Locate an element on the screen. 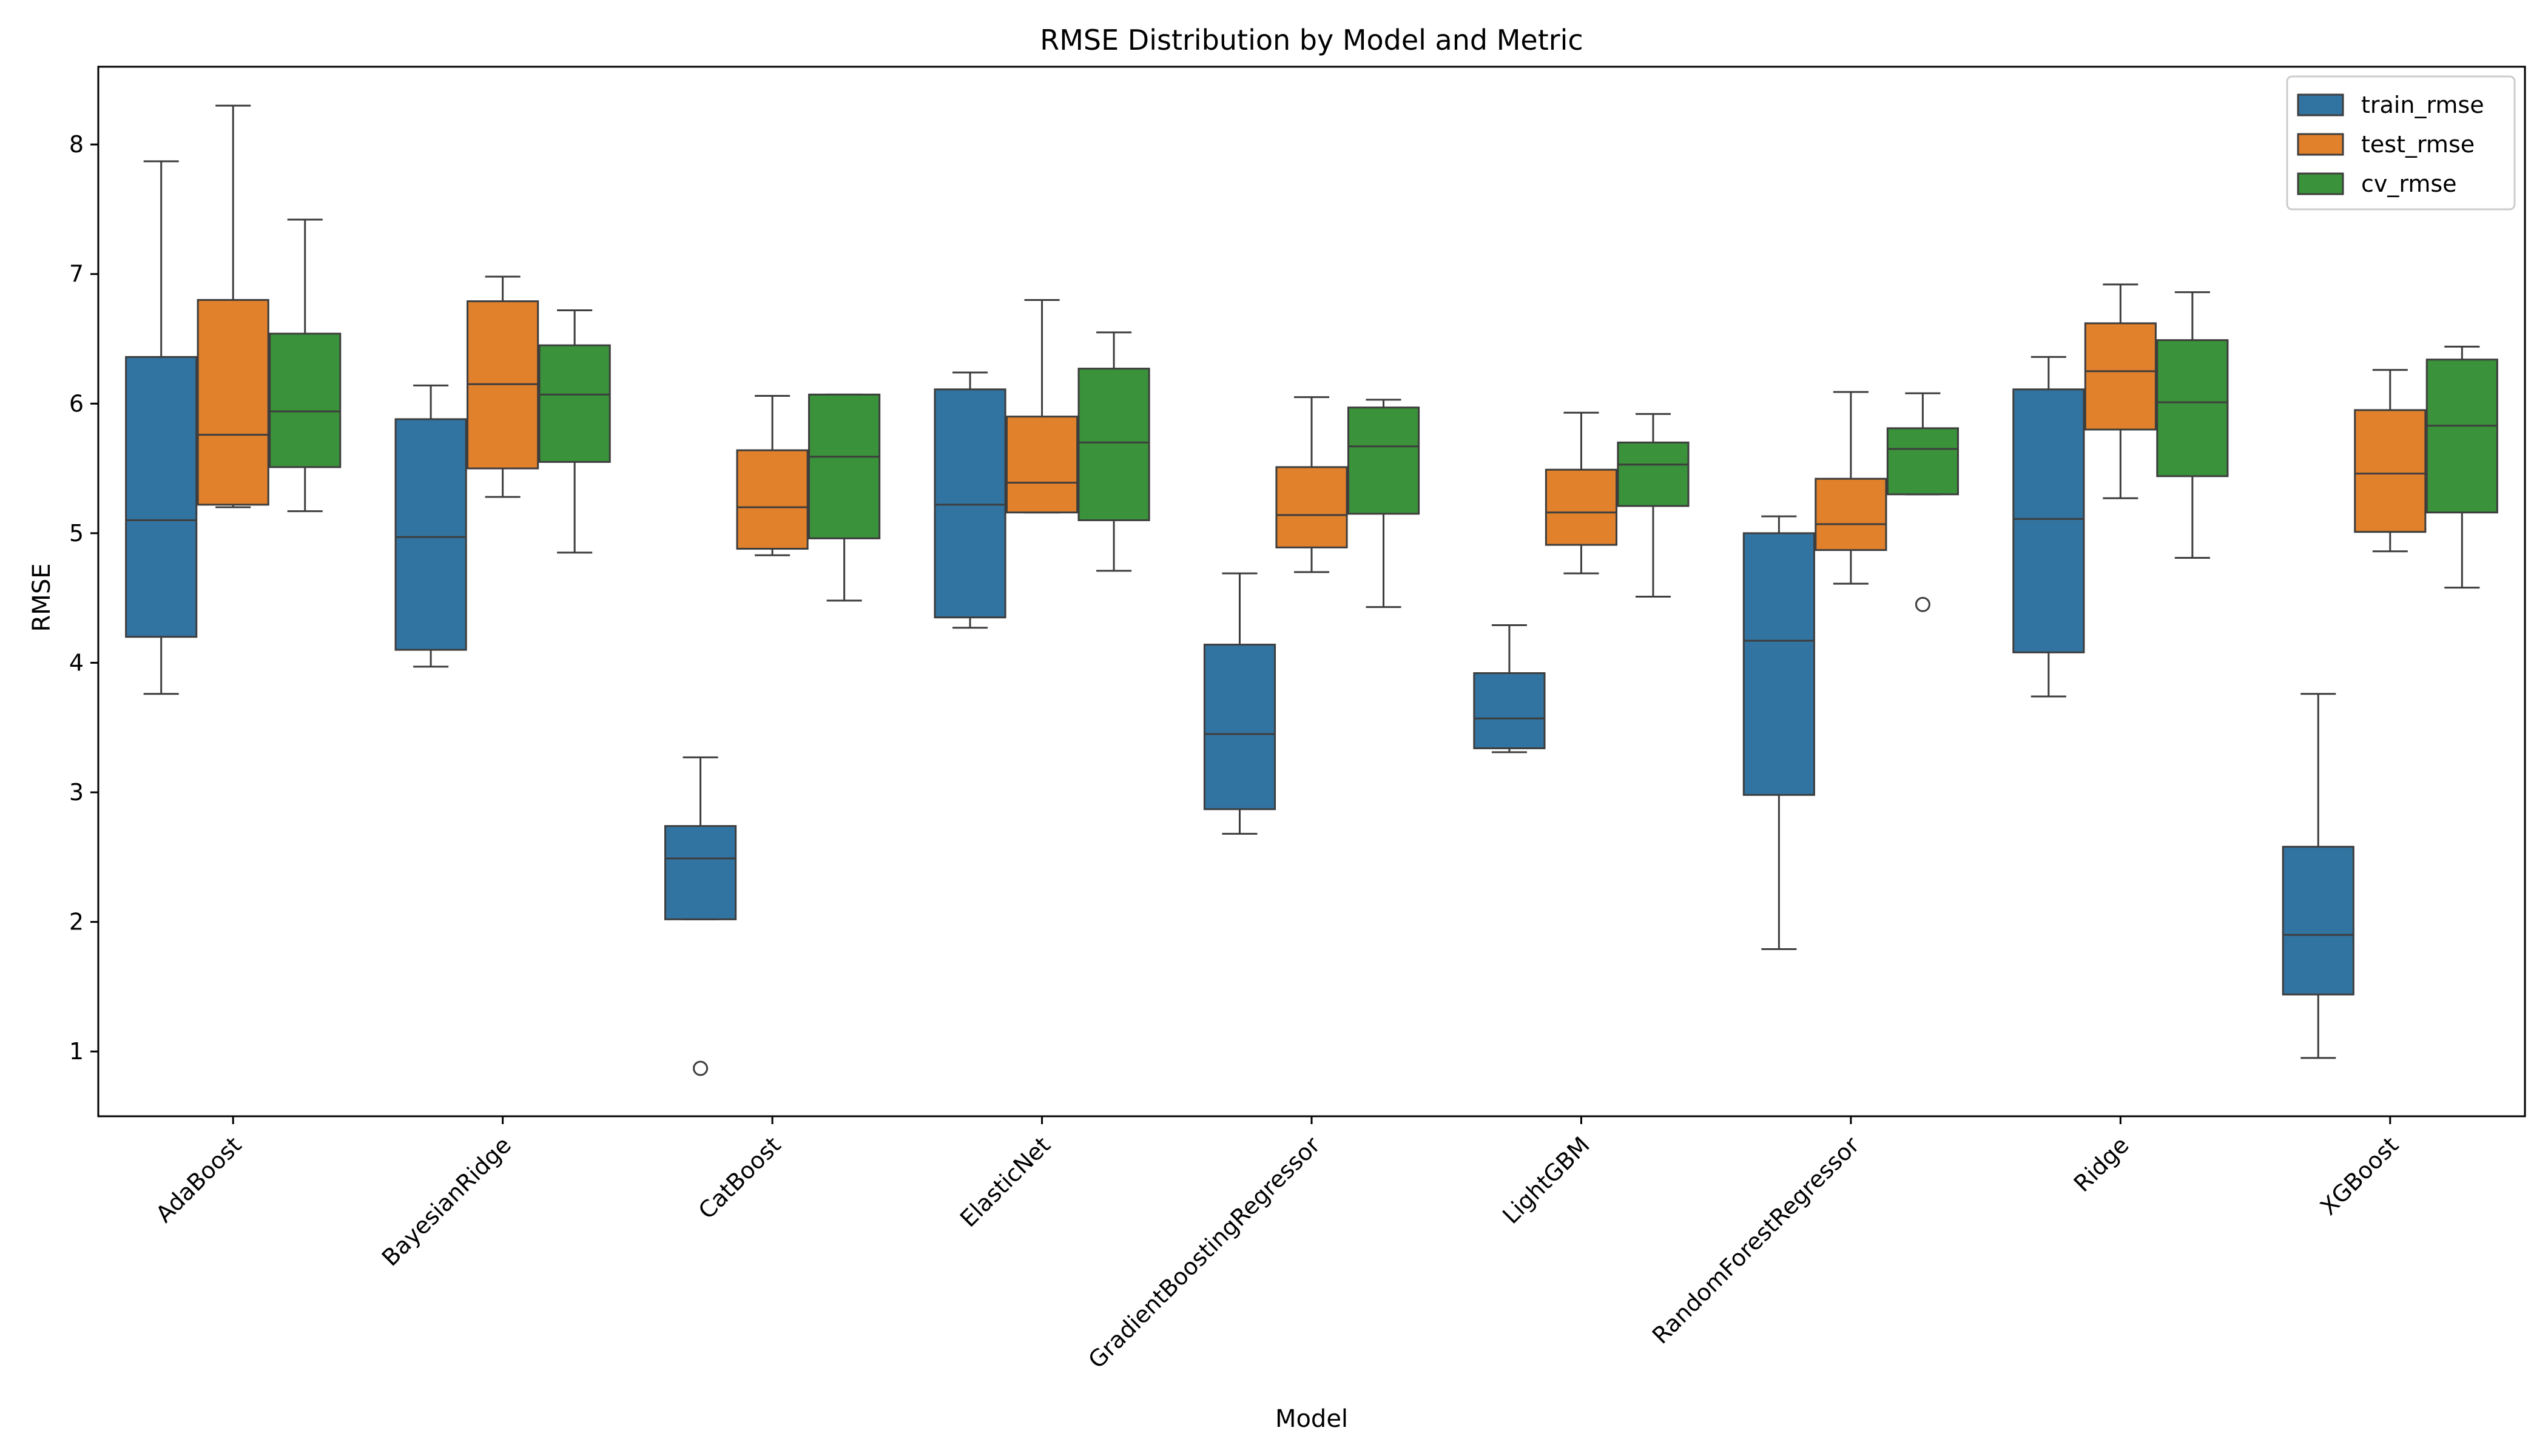 Image resolution: width=2548 pixels, height=1456 pixels. x-tick-label: ElasticNet is located at coordinates (1005, 1181).